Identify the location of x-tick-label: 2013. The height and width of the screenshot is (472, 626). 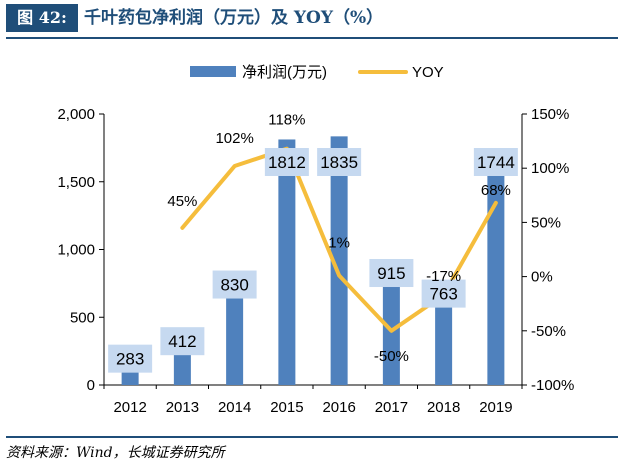
(182, 407).